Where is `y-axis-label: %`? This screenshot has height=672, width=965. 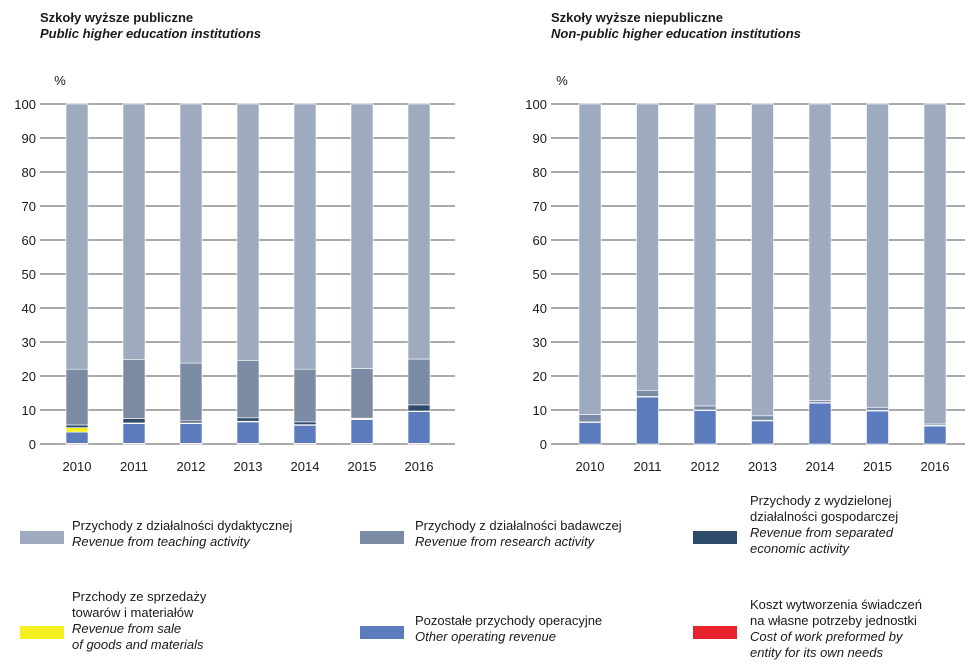 y-axis-label: % is located at coordinates (60, 80).